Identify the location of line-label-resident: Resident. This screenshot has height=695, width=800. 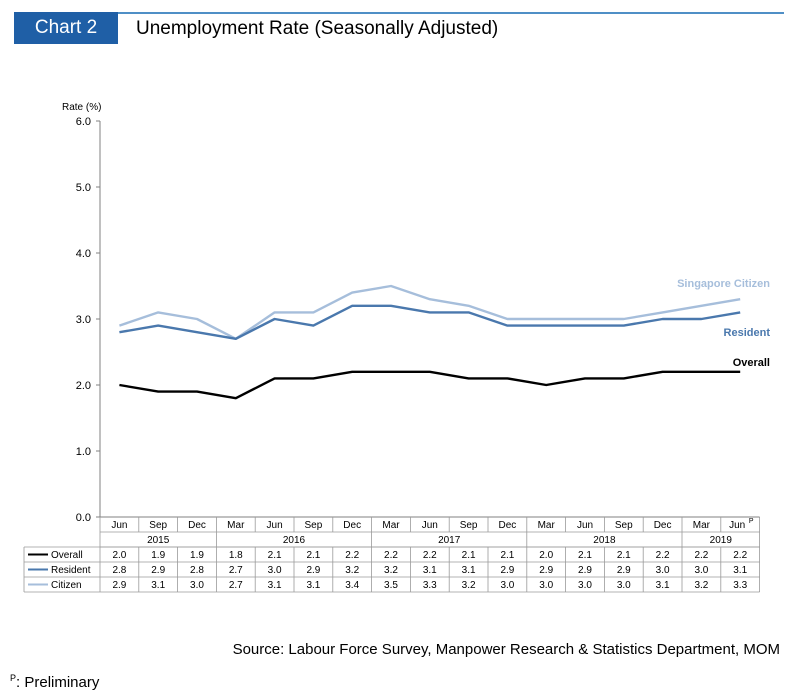
(747, 333).